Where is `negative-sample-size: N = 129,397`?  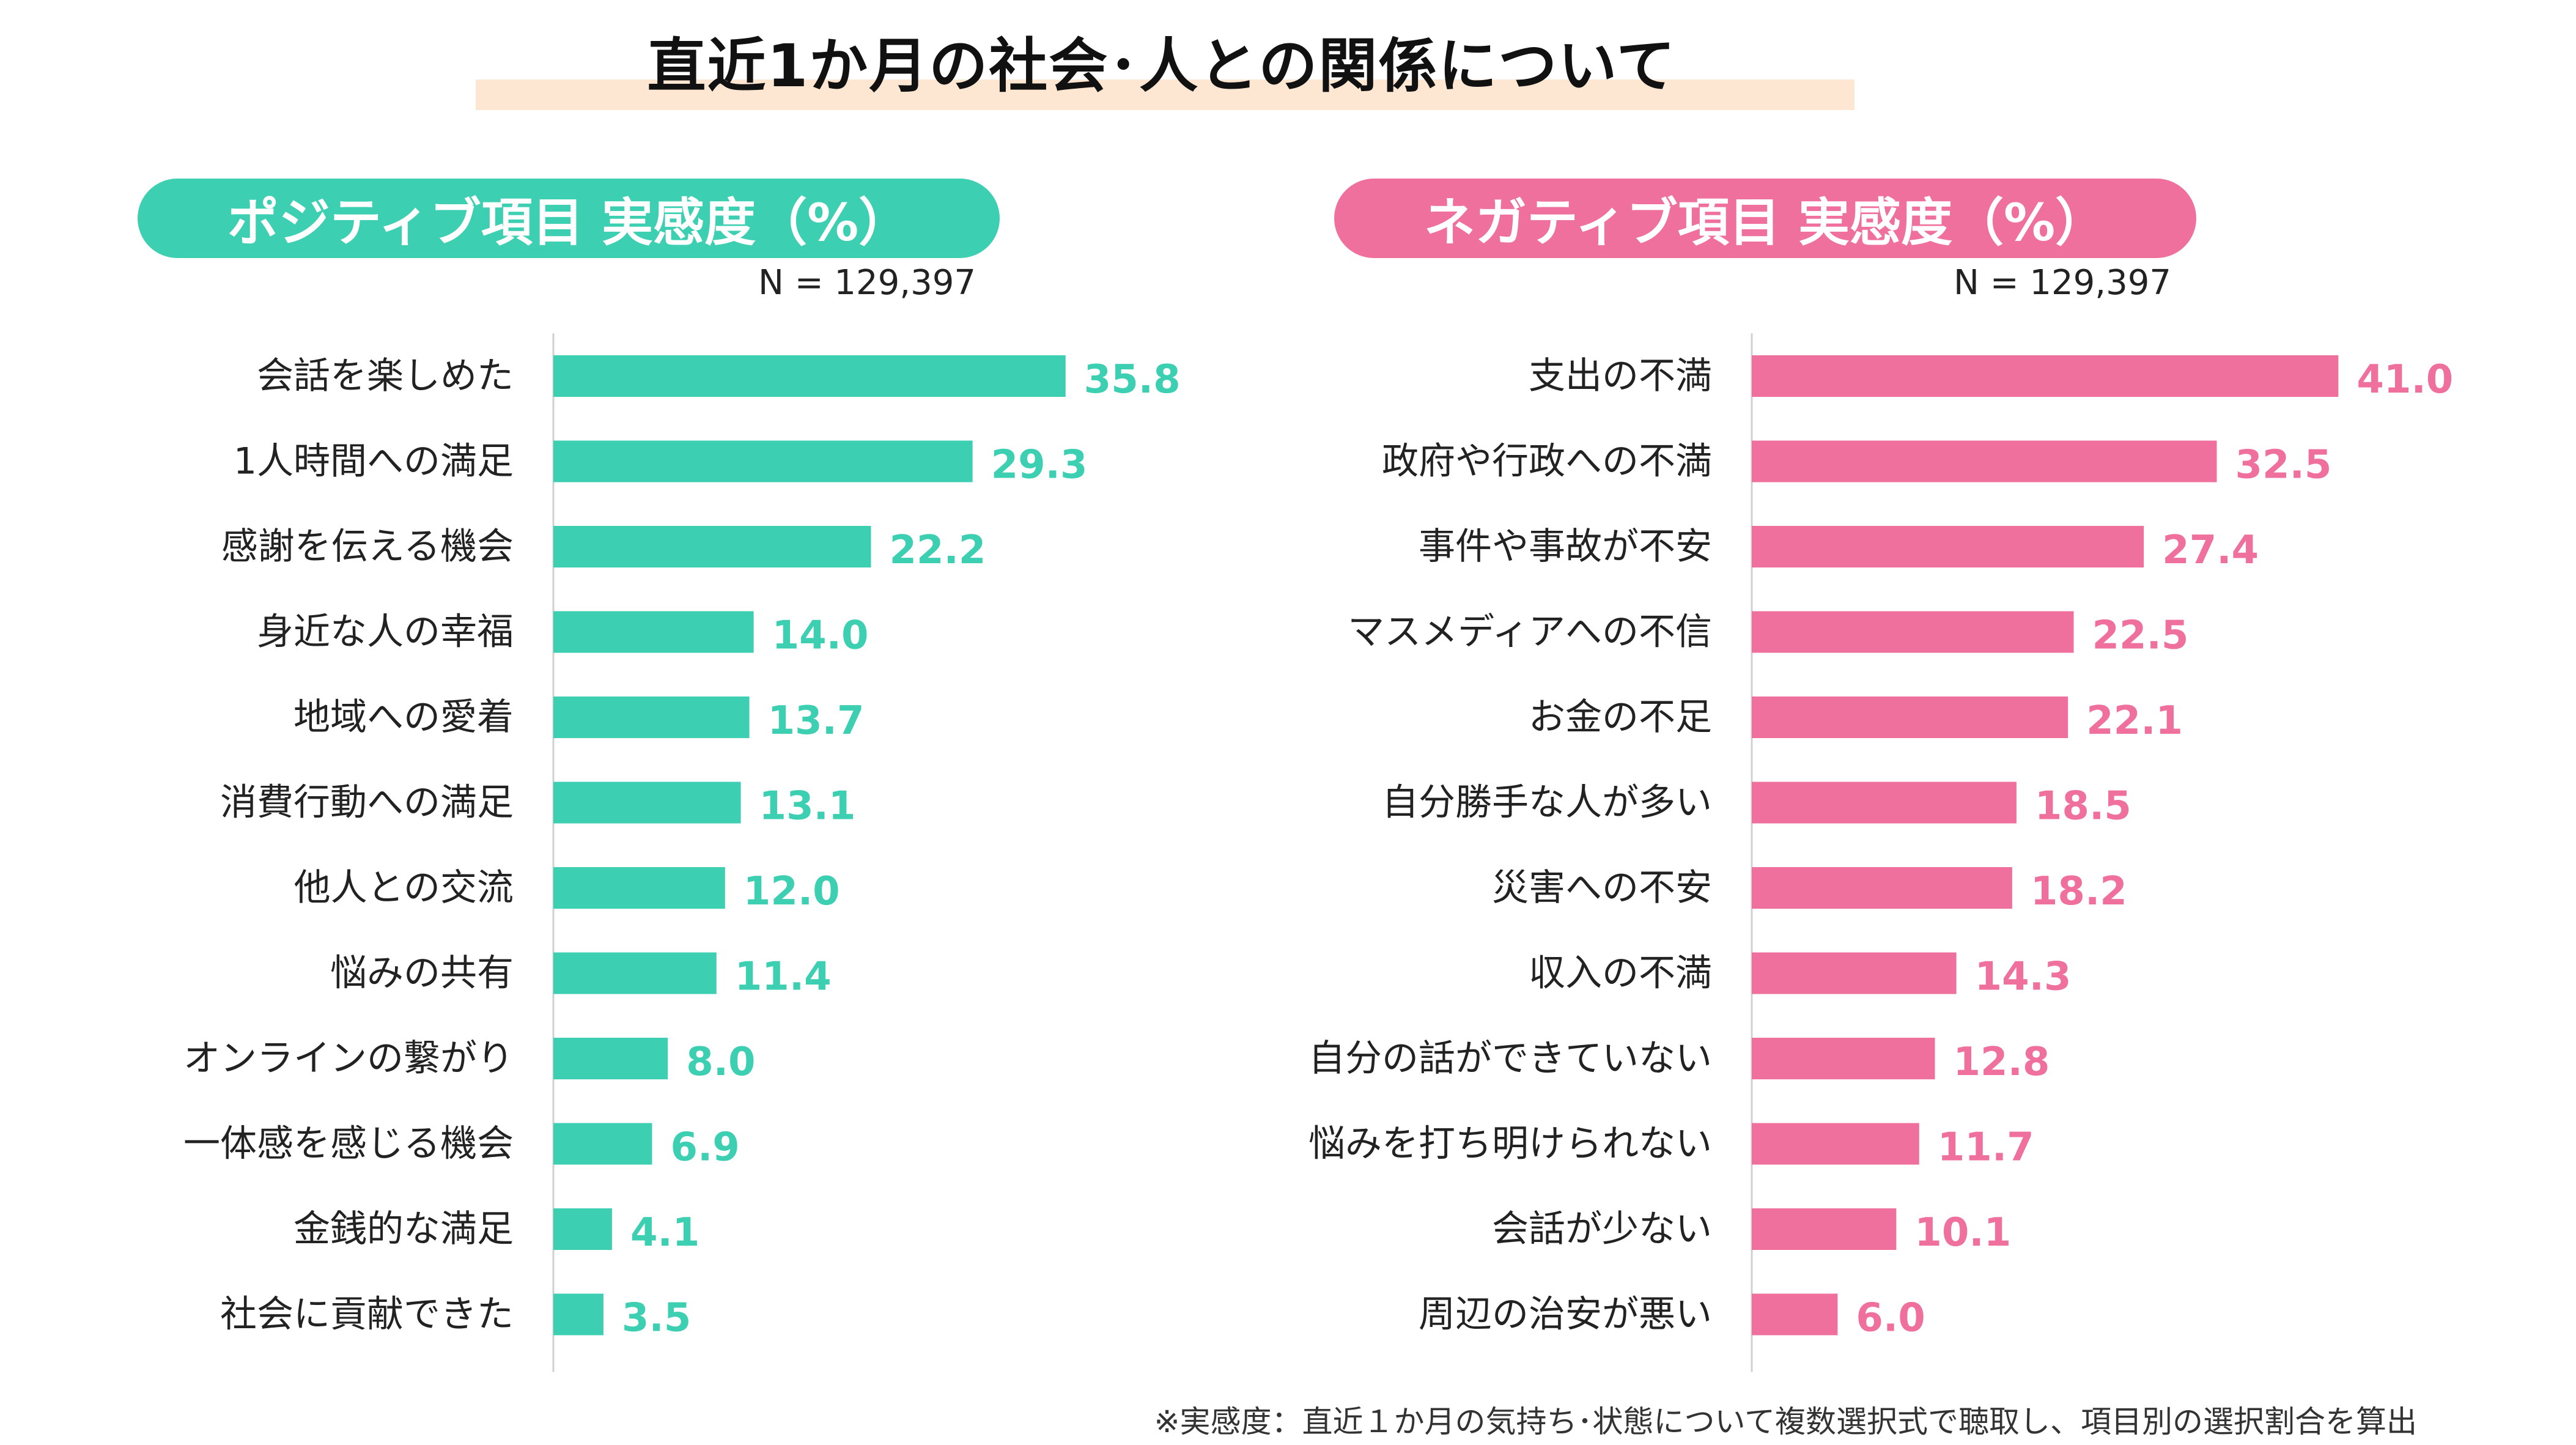 negative-sample-size: N = 129,397 is located at coordinates (2062, 283).